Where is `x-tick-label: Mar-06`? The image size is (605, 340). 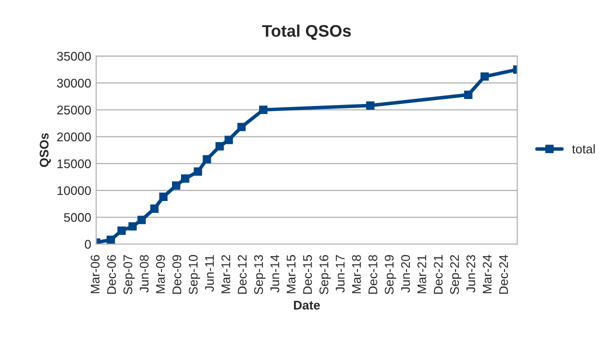 x-tick-label: Mar-06 is located at coordinates (95, 274).